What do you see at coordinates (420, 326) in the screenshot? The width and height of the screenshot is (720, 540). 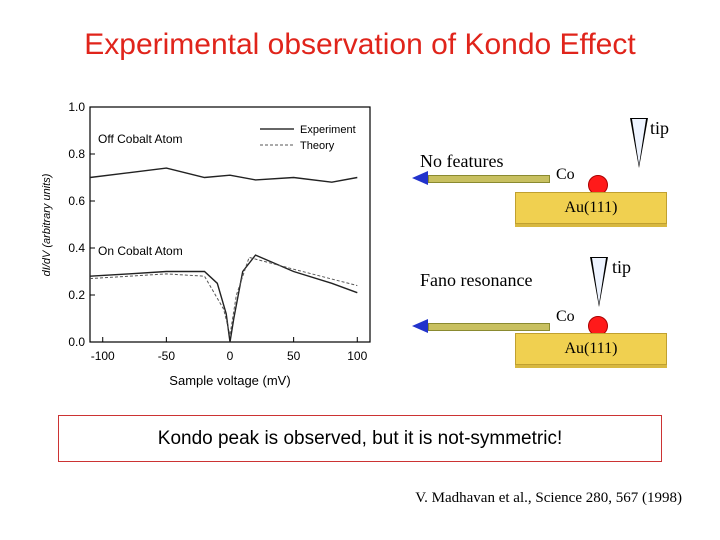 I see `arrow-bottom-head-icon` at bounding box center [420, 326].